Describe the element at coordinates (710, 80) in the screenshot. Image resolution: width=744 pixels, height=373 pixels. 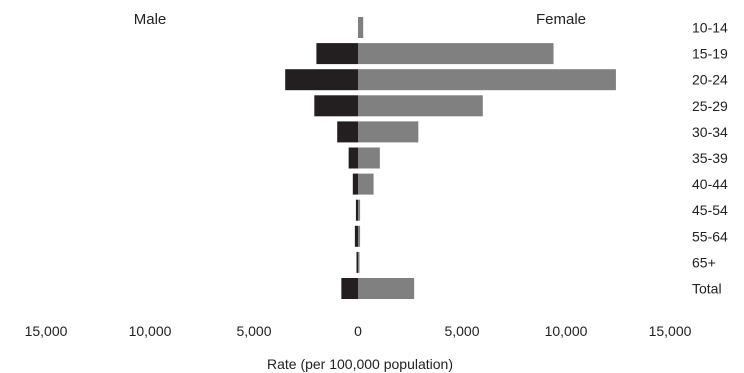
I see `category-label-20-24: 20-24` at that location.